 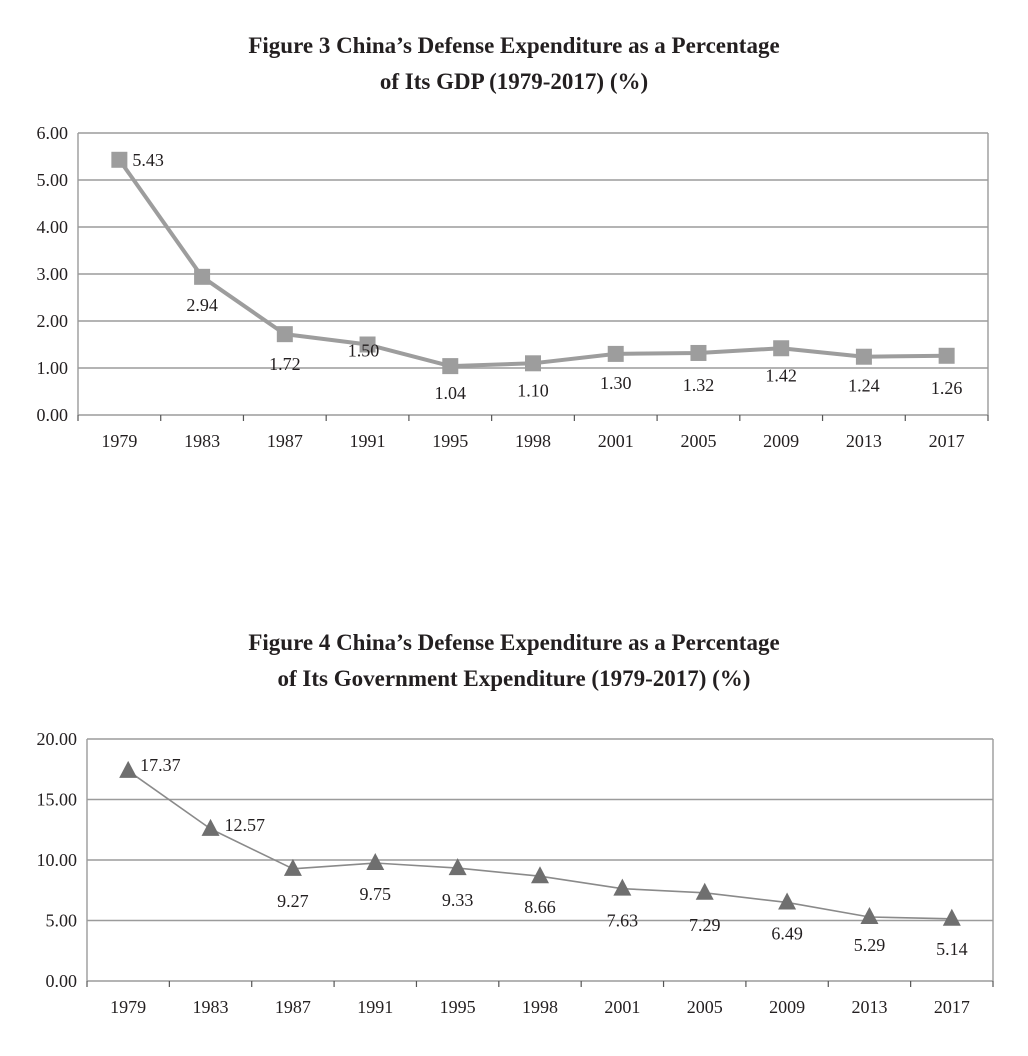 I want to click on data-label: 7.29, so click(x=705, y=925).